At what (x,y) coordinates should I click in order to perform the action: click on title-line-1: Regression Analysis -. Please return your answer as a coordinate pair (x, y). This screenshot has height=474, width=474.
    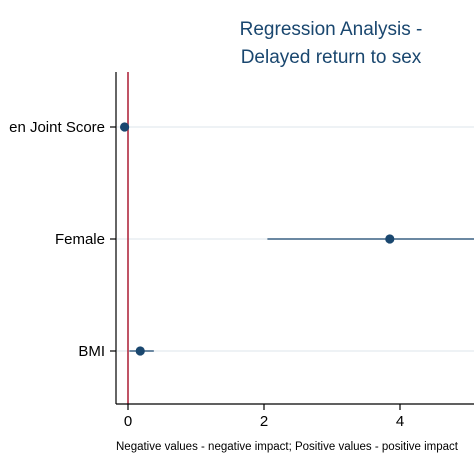
    Looking at the image, I should click on (331, 29).